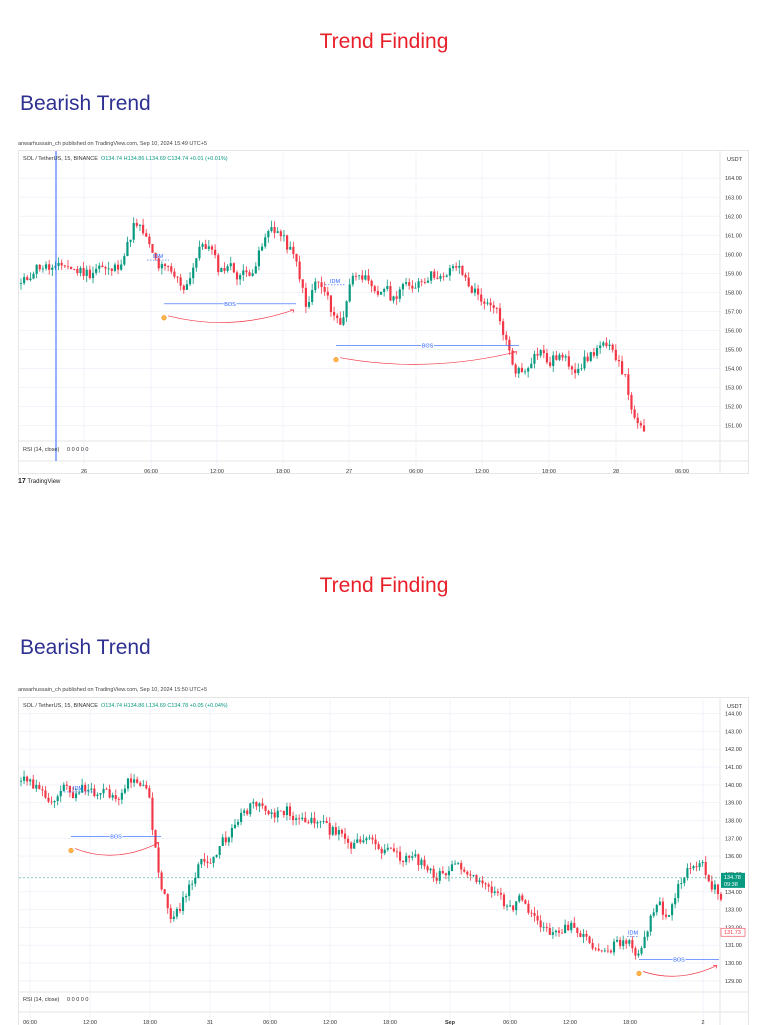  Describe the element at coordinates (733, 821) in the screenshot. I see `y-tick-label: 138.00` at that location.